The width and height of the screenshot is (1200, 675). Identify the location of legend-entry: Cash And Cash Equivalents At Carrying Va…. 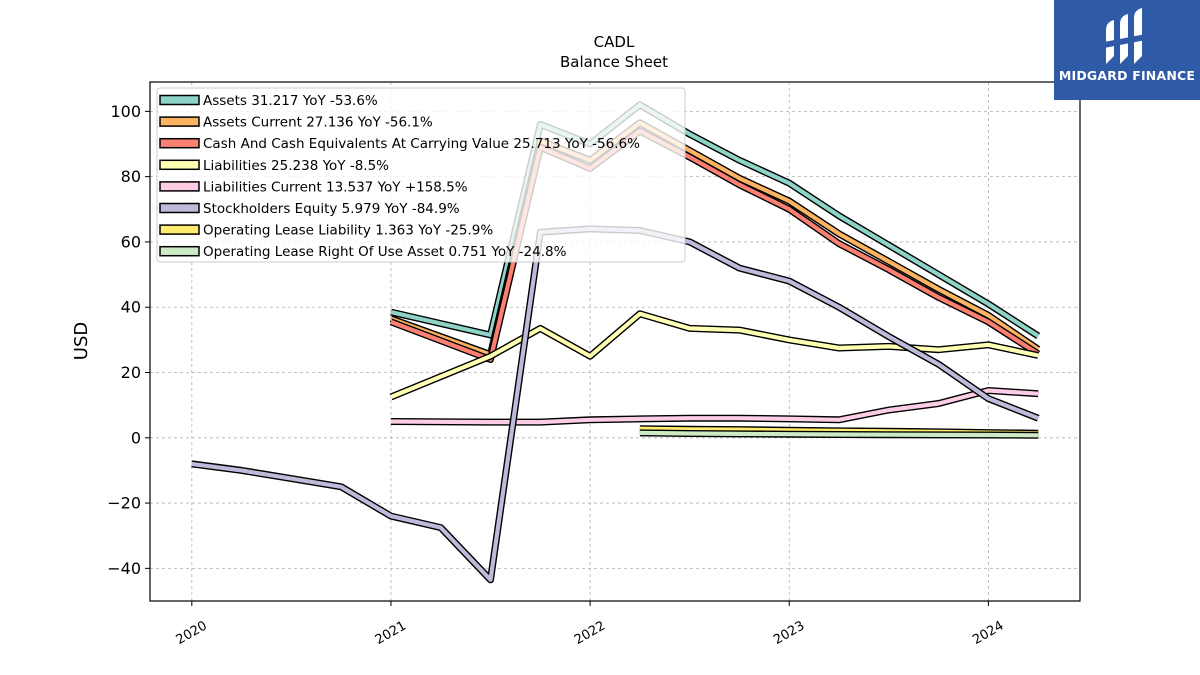
(421, 144).